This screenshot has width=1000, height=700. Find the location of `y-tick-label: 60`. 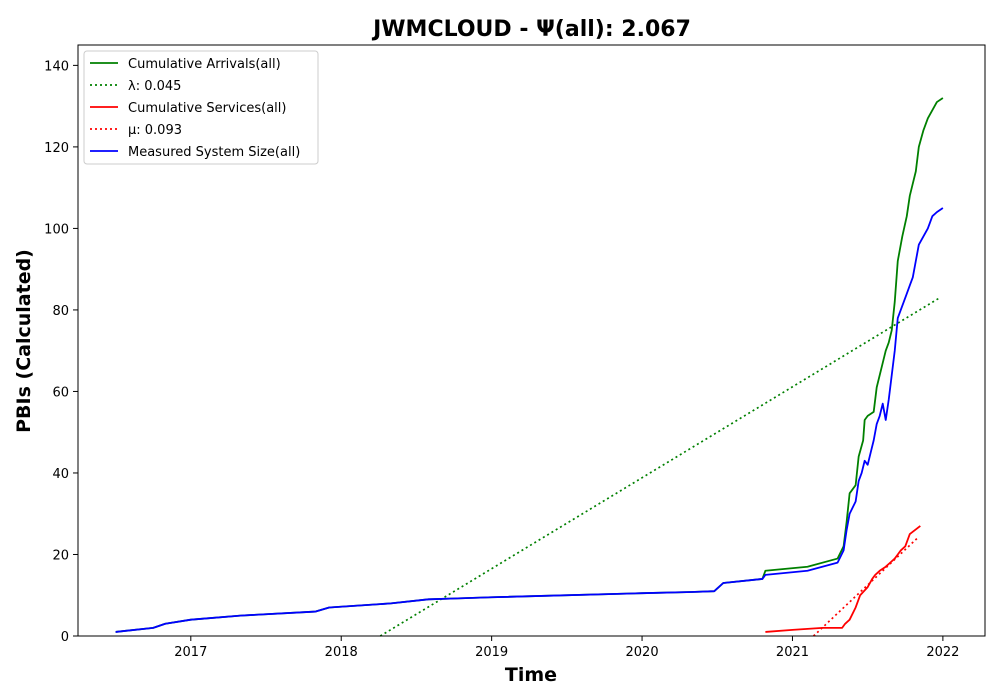

y-tick-label: 60 is located at coordinates (60, 392).